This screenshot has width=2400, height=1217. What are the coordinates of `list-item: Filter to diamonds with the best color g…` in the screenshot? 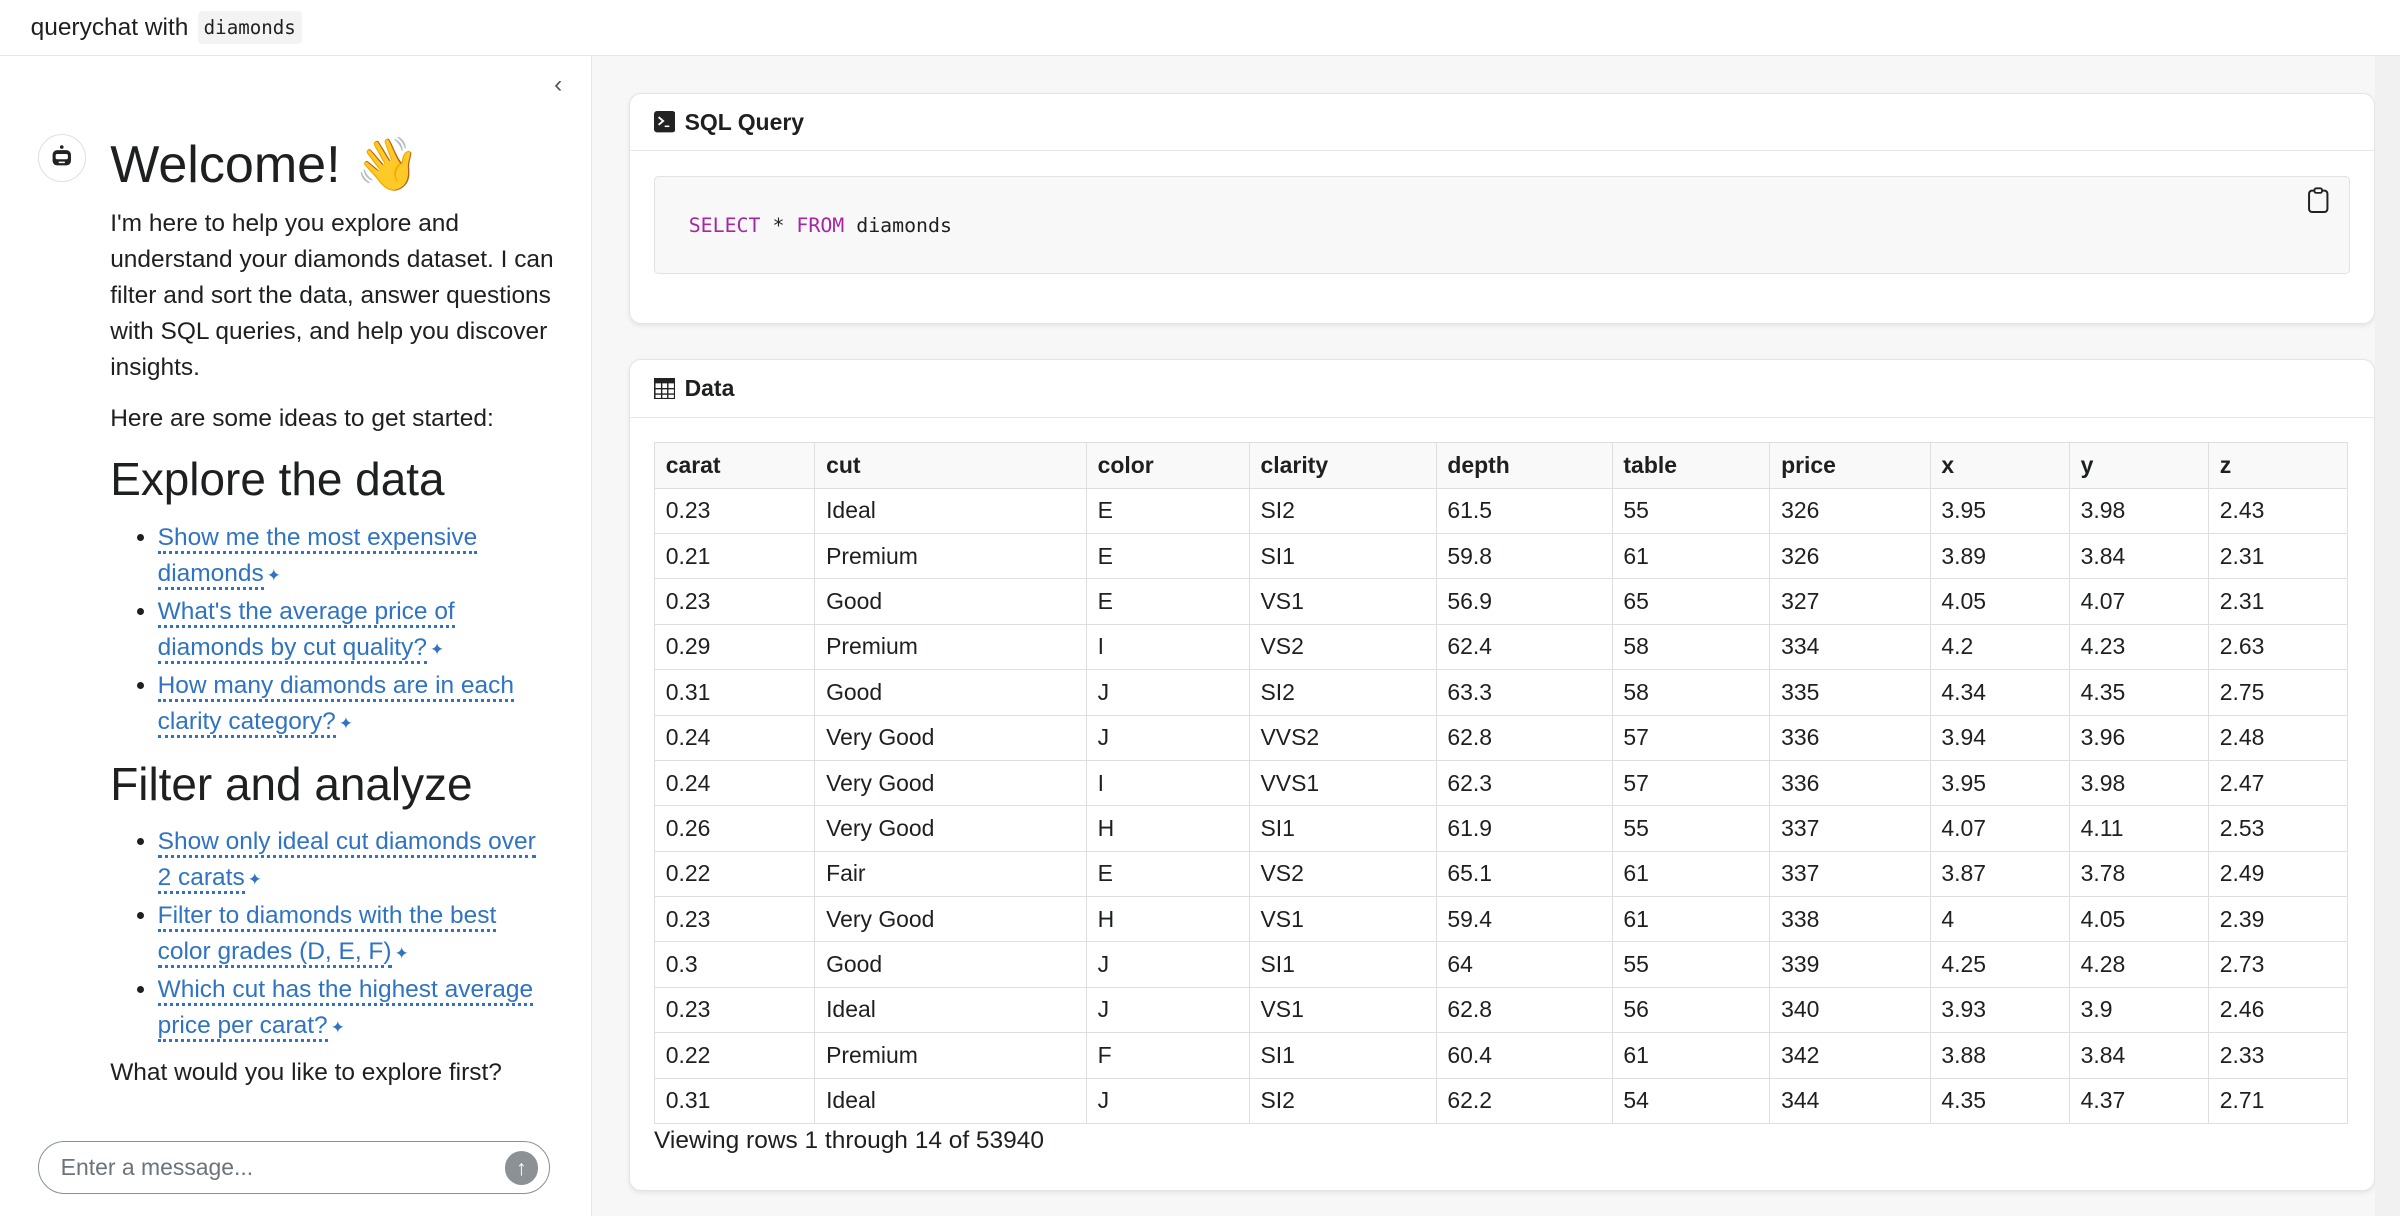 It's located at (355, 935).